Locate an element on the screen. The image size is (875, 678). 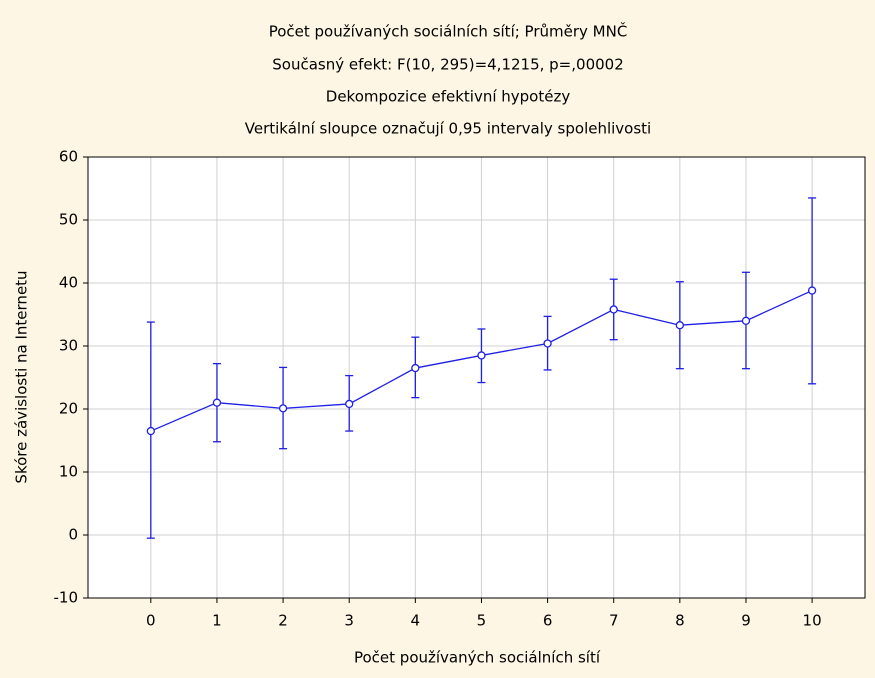
x-tick-label: 6 is located at coordinates (548, 621).